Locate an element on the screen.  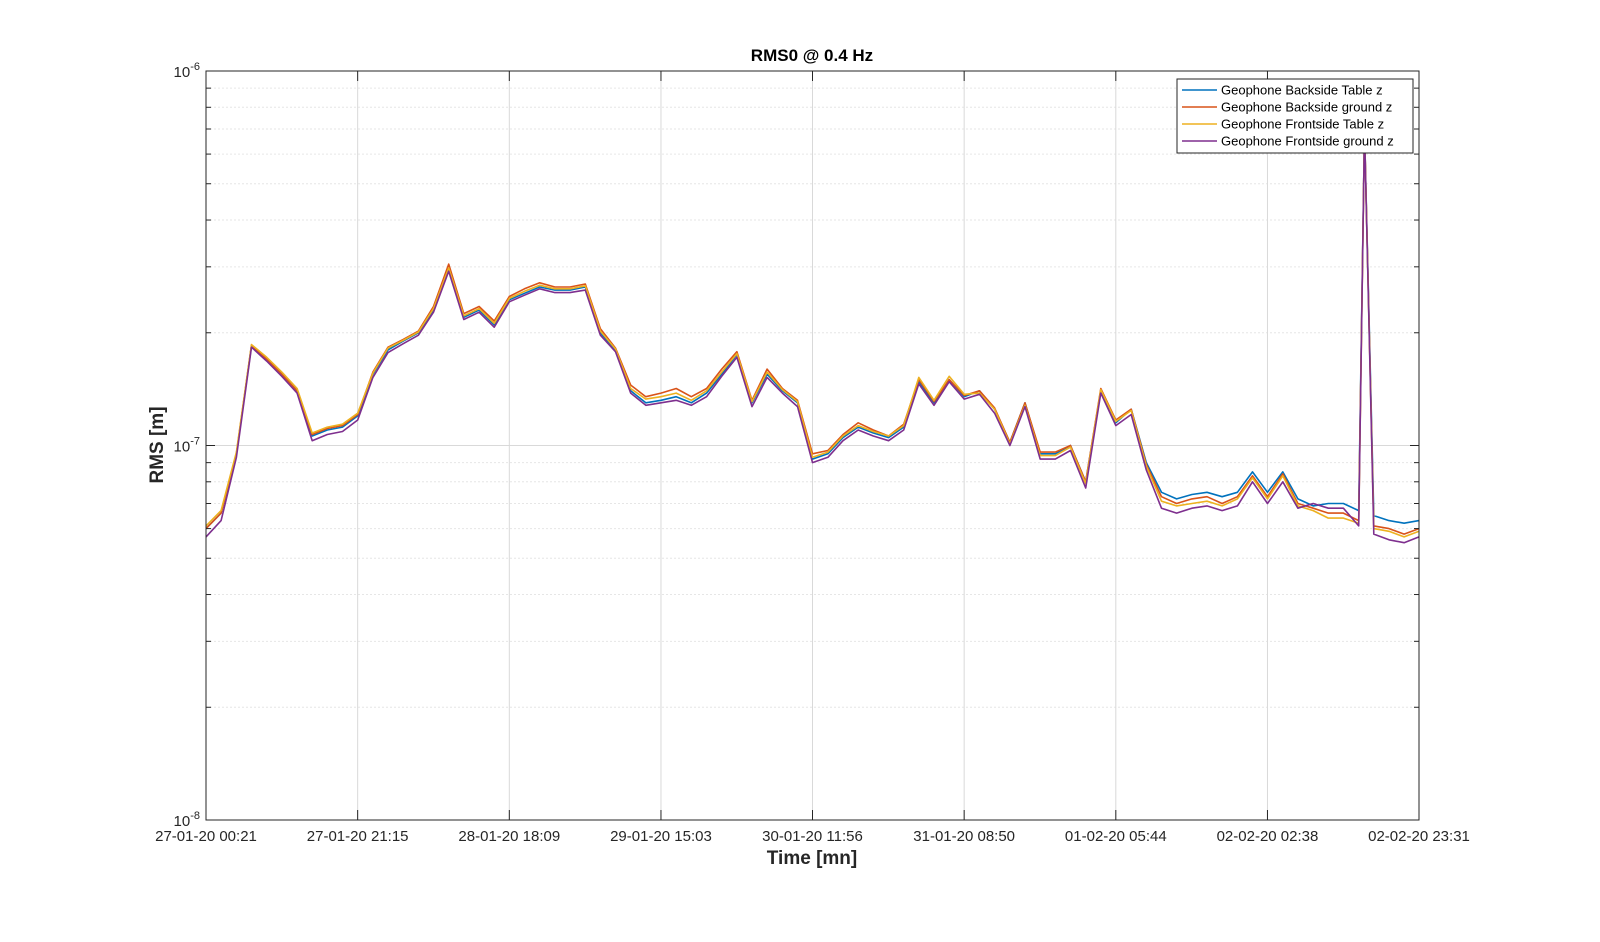
x-tick-label: 28-01-20 18:09 is located at coordinates (509, 836).